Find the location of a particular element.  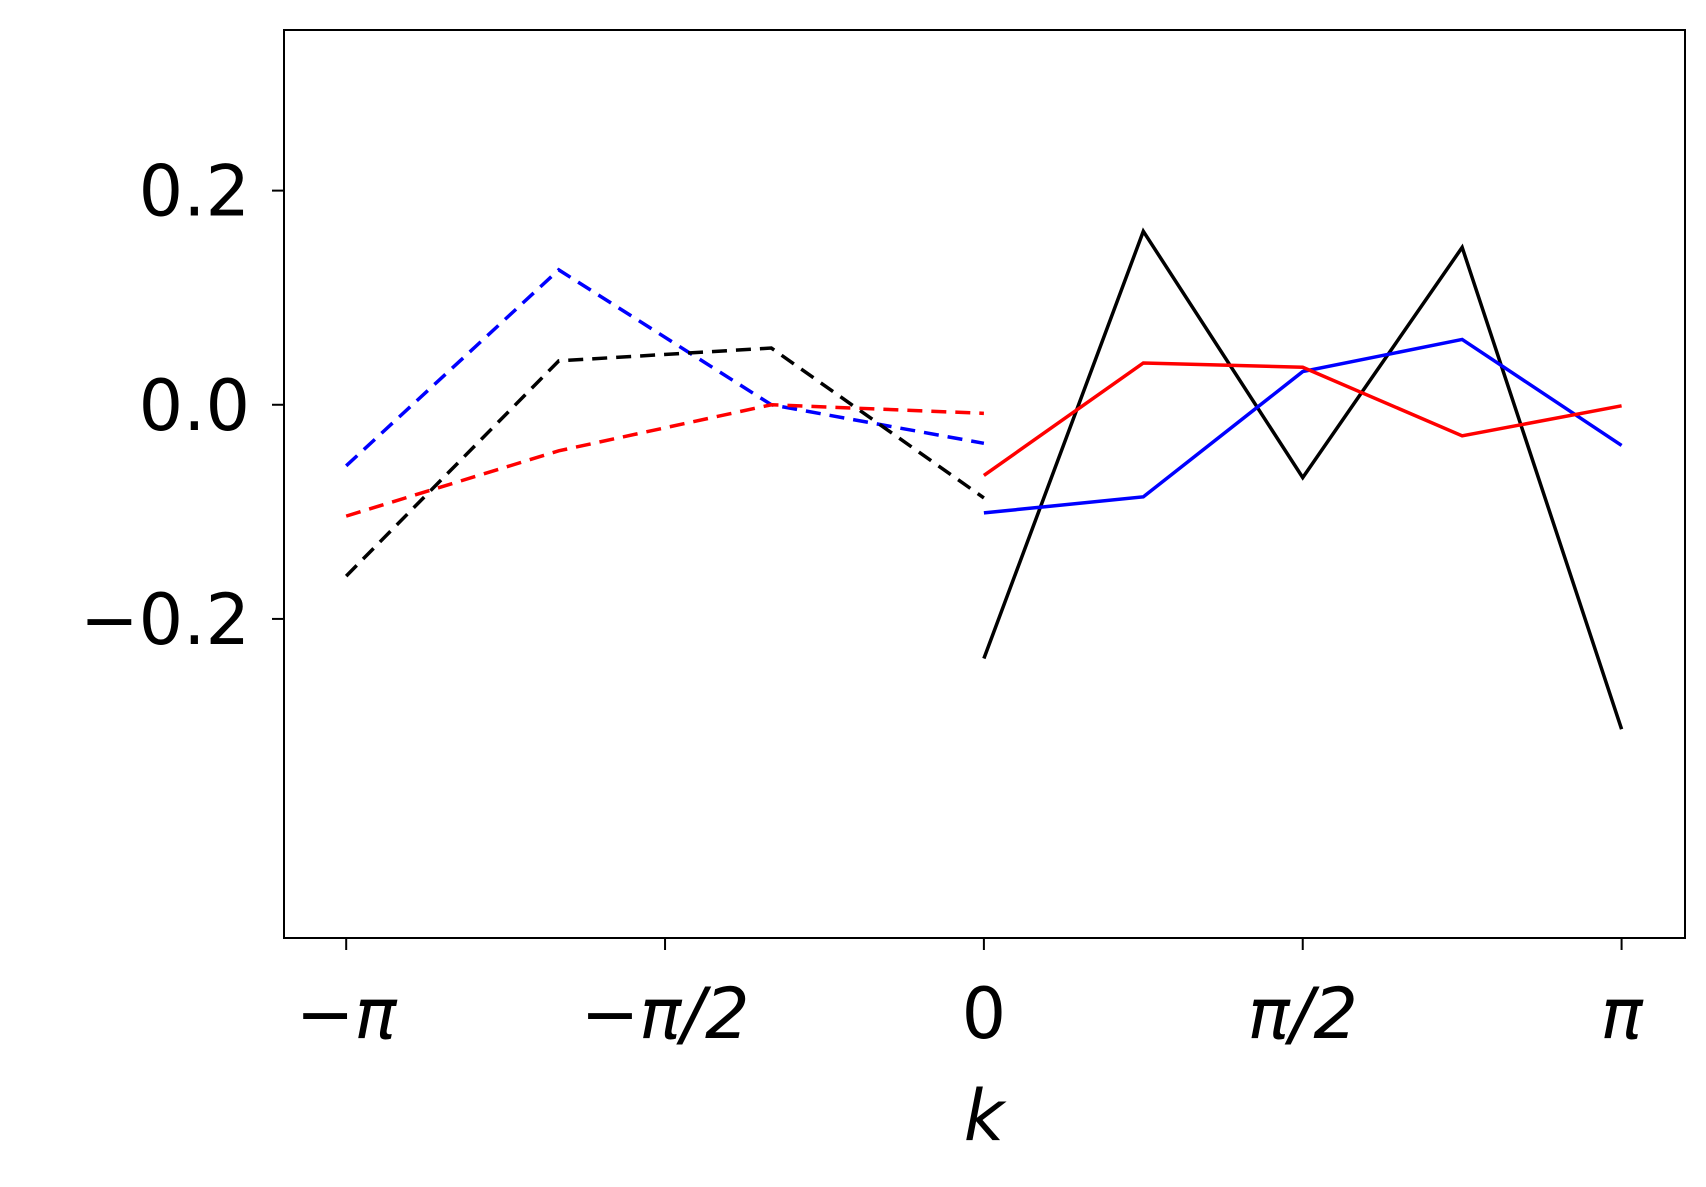

y-tick-label: 0.0 is located at coordinates (194, 406).